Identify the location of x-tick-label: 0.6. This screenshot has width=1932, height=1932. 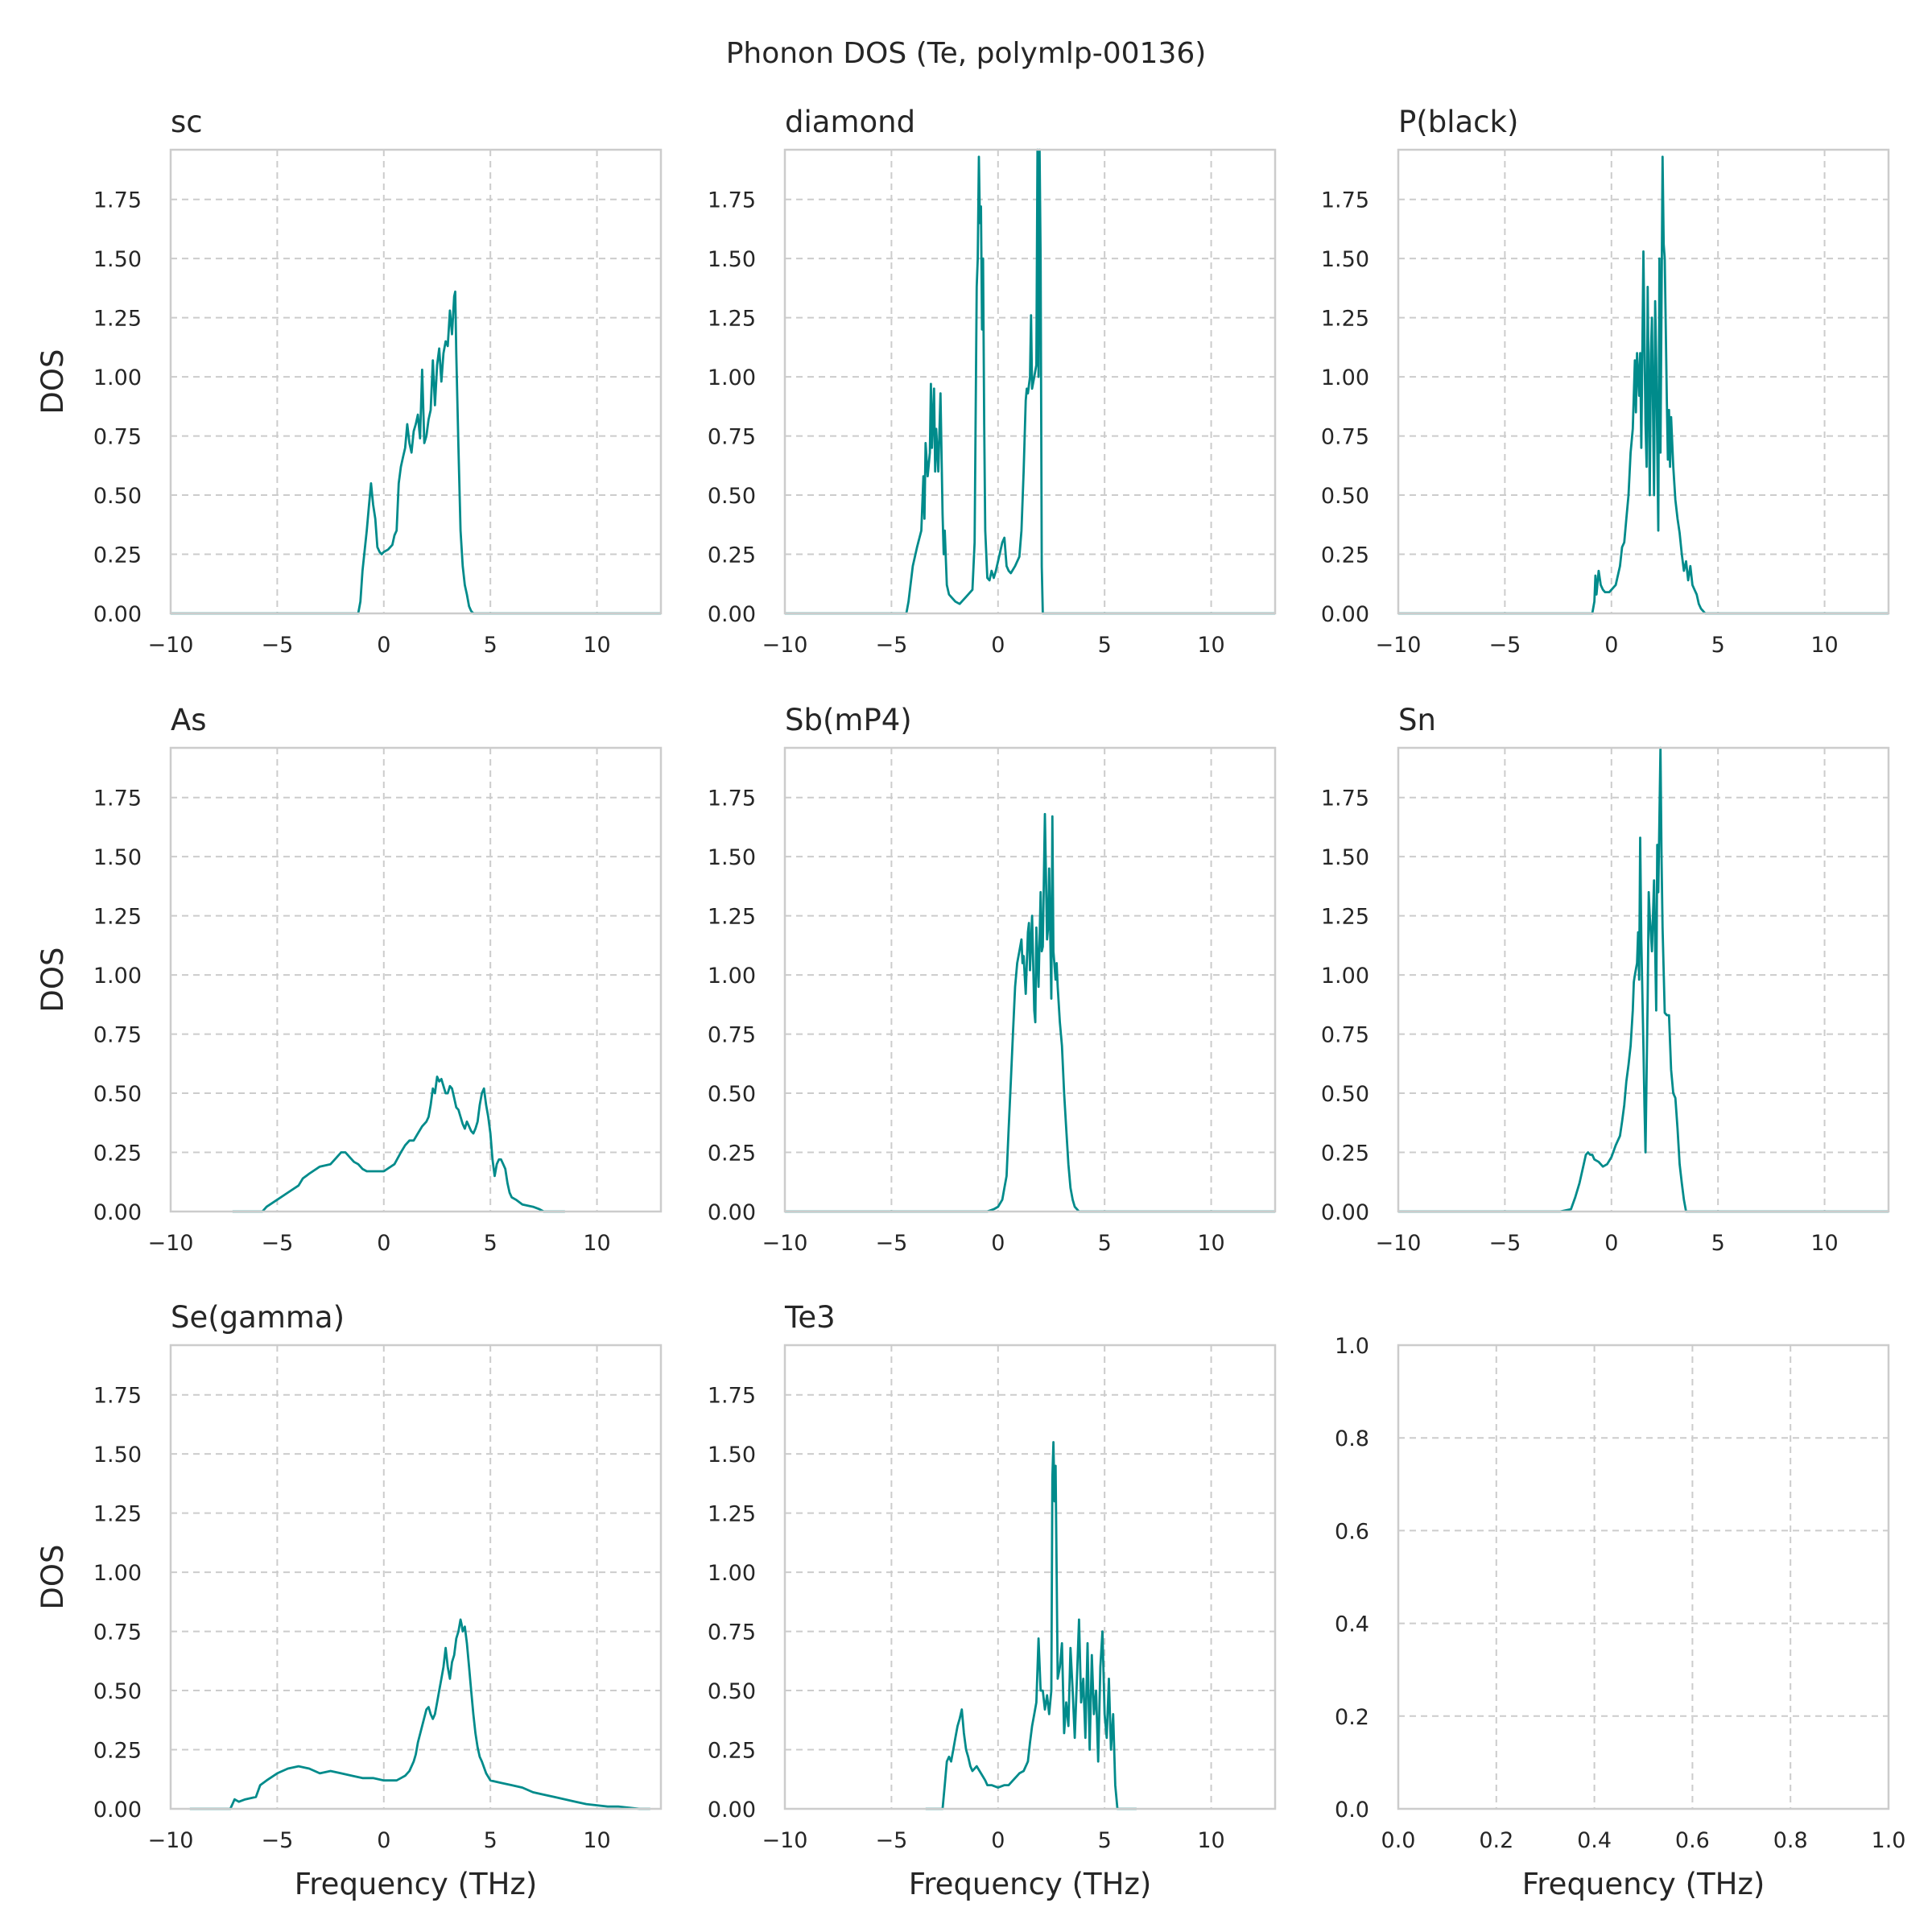
(1692, 1840).